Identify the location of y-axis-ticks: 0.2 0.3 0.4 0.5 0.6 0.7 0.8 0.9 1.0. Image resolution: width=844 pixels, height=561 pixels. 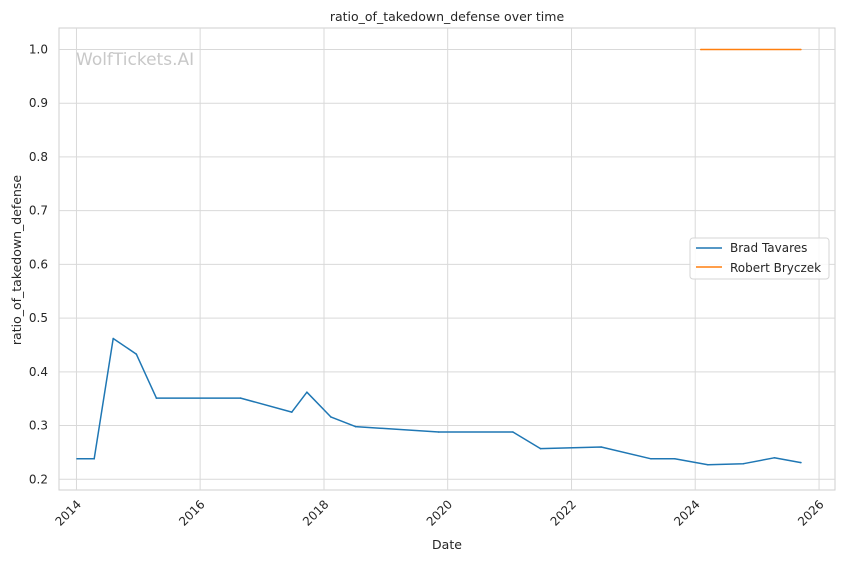
(38, 264).